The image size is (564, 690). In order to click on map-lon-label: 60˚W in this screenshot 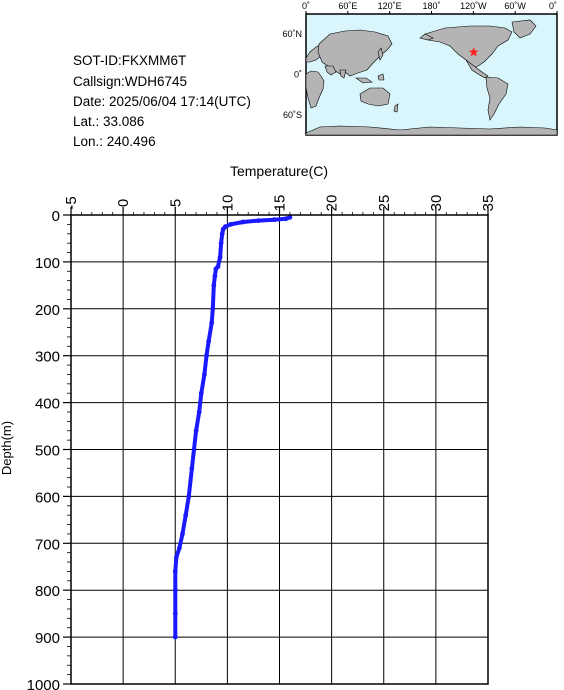, I will do `click(515, 6)`.